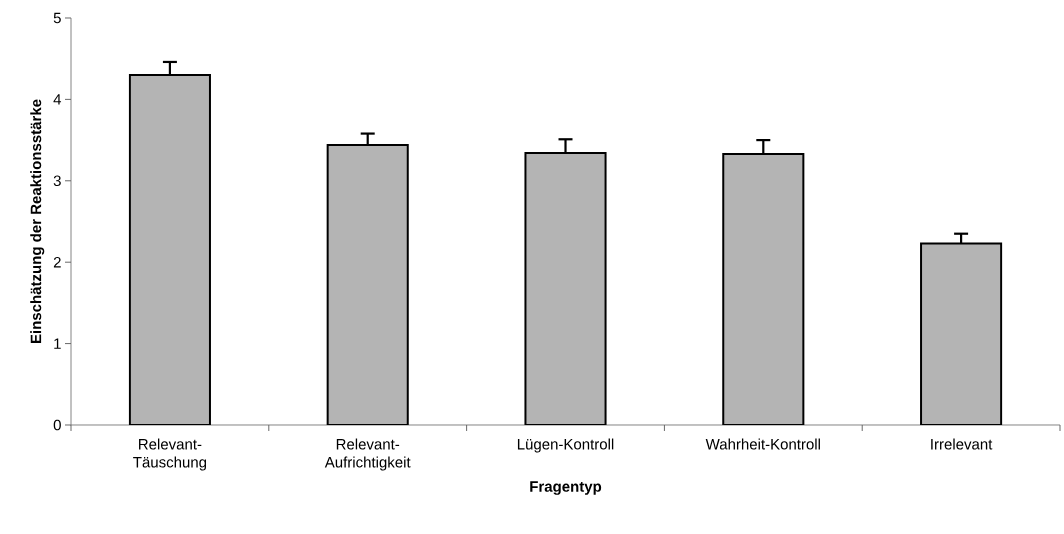  I want to click on y-tick-label: 0, so click(57, 425).